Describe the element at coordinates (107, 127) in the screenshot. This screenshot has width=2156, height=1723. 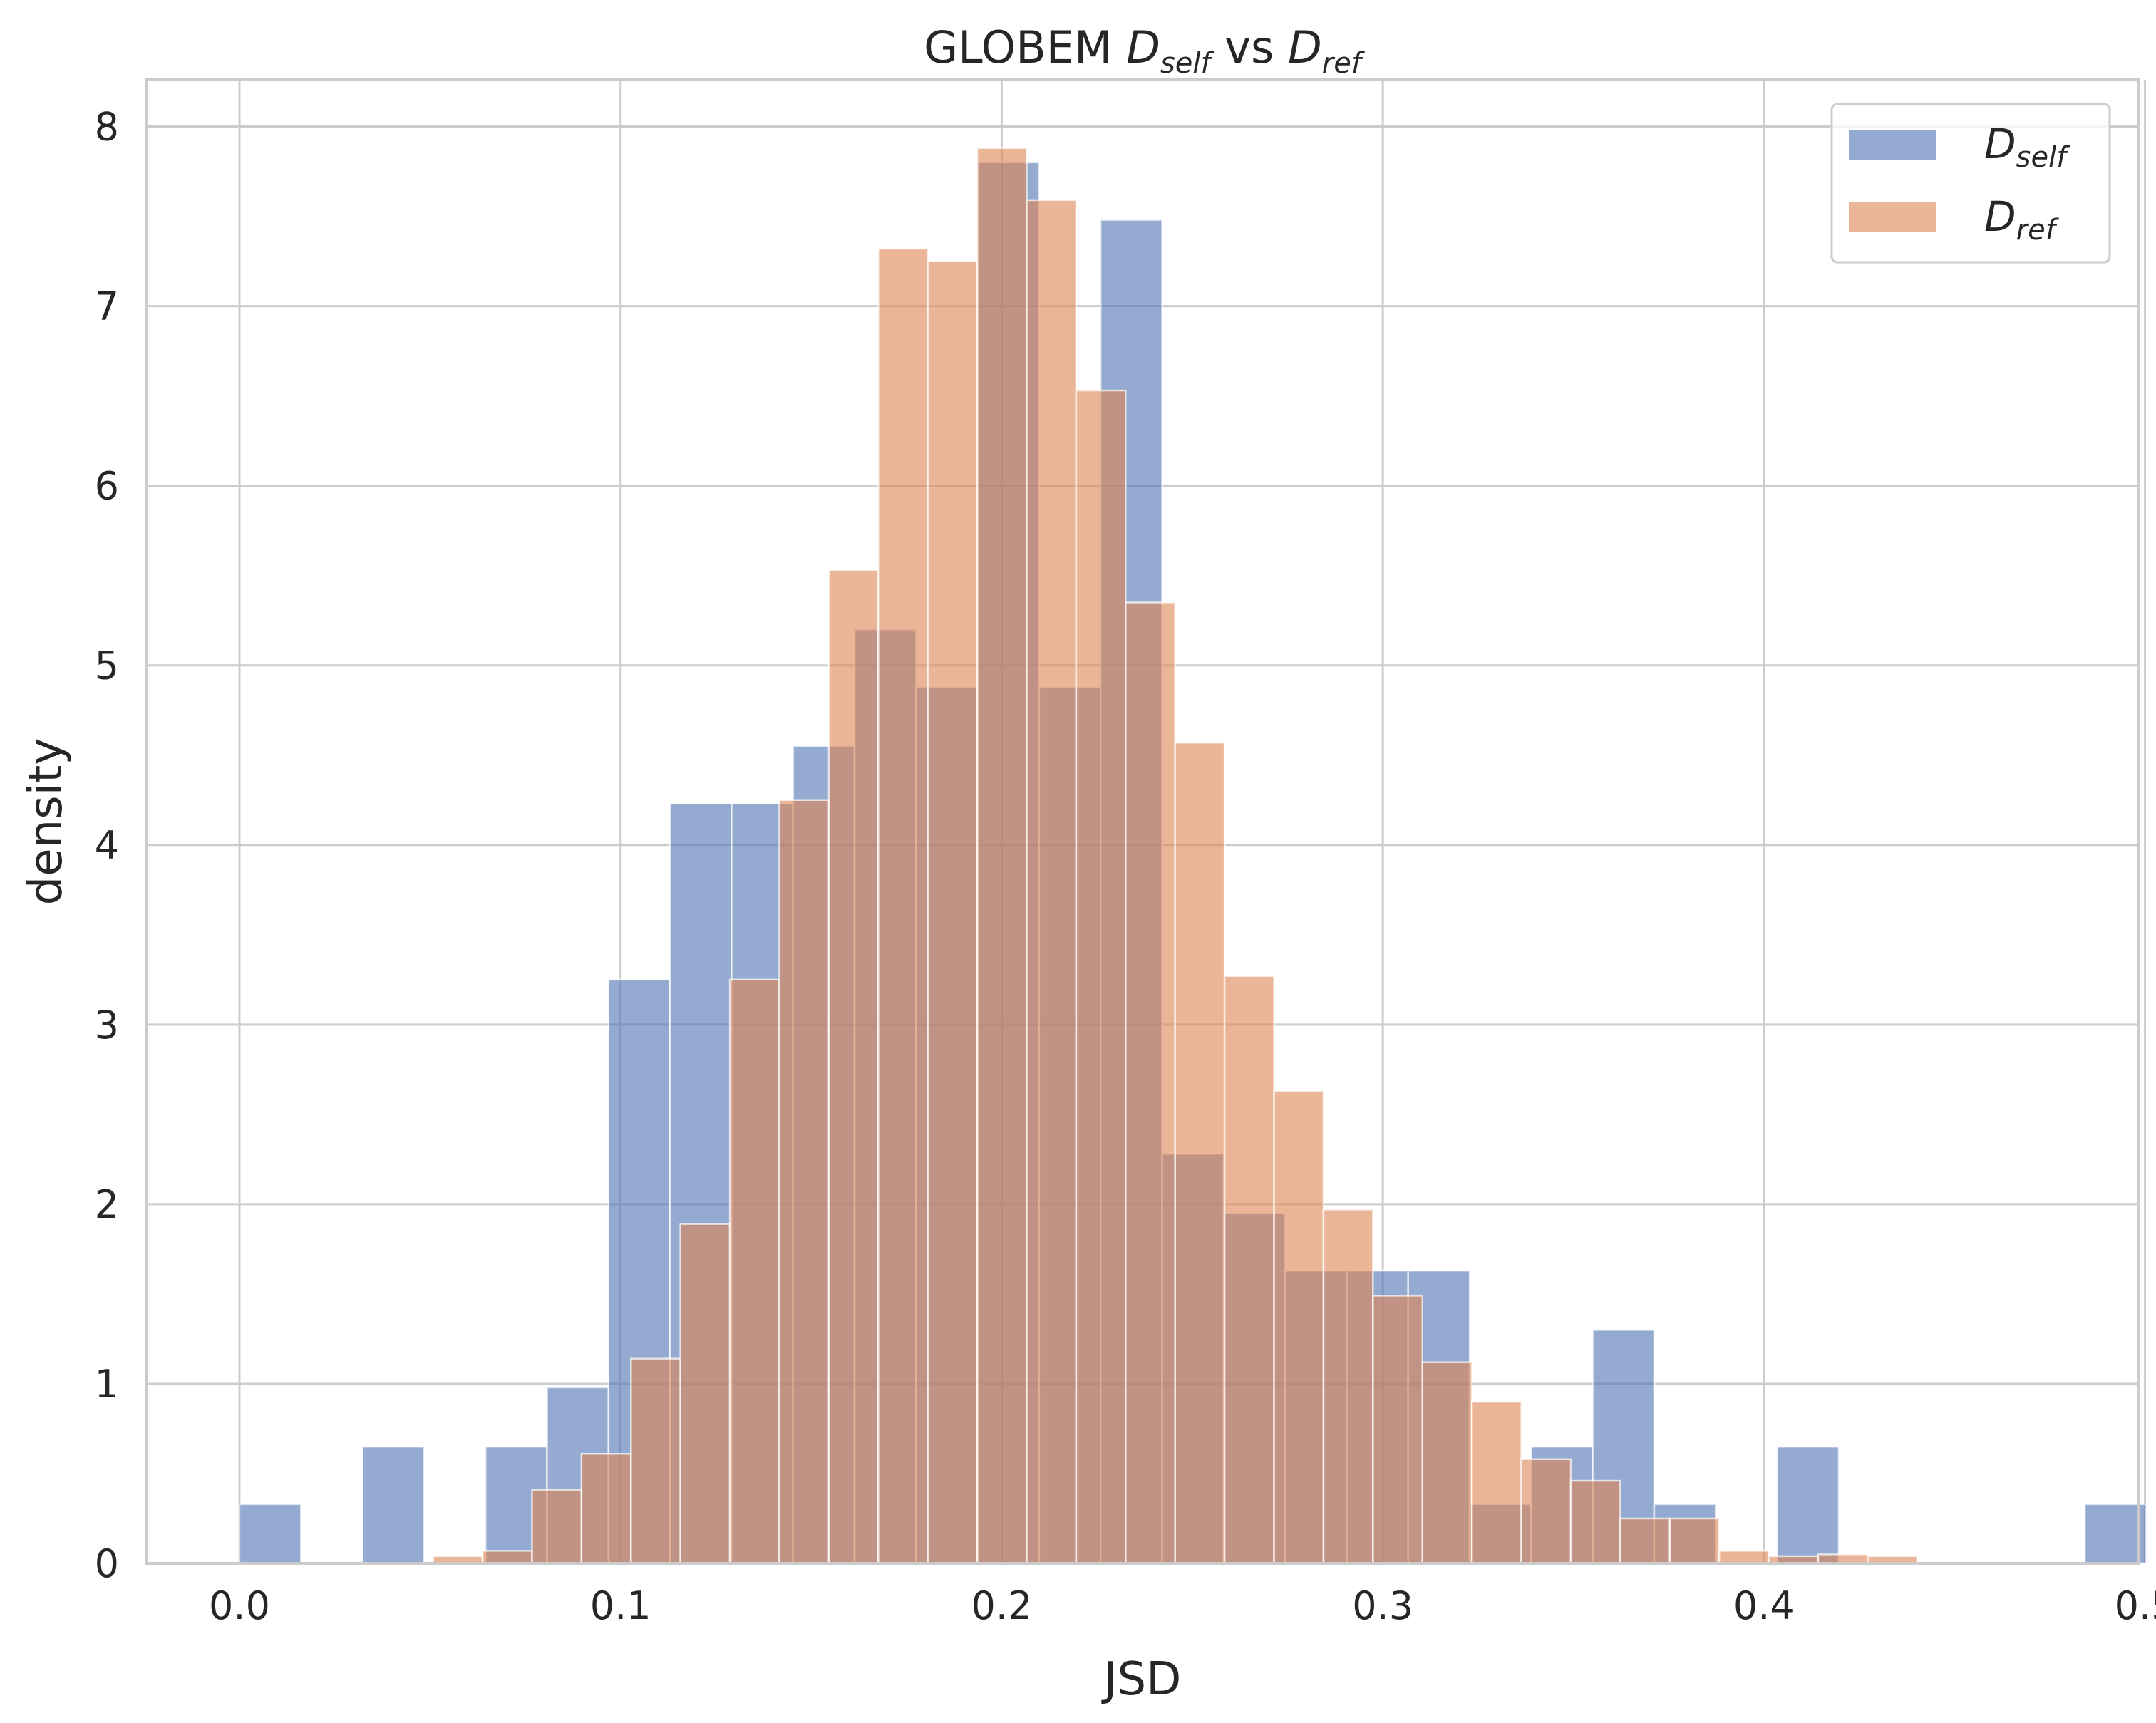
I see `y-tick-label: 8` at that location.